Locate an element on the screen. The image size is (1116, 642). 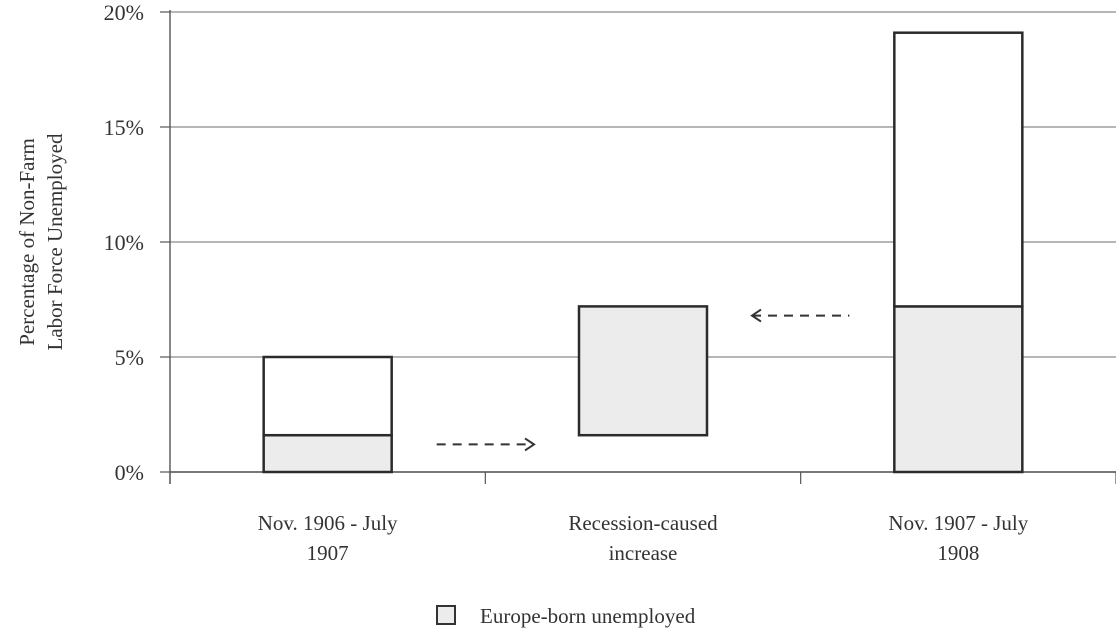
y-tick-label: 10% is located at coordinates (124, 242).